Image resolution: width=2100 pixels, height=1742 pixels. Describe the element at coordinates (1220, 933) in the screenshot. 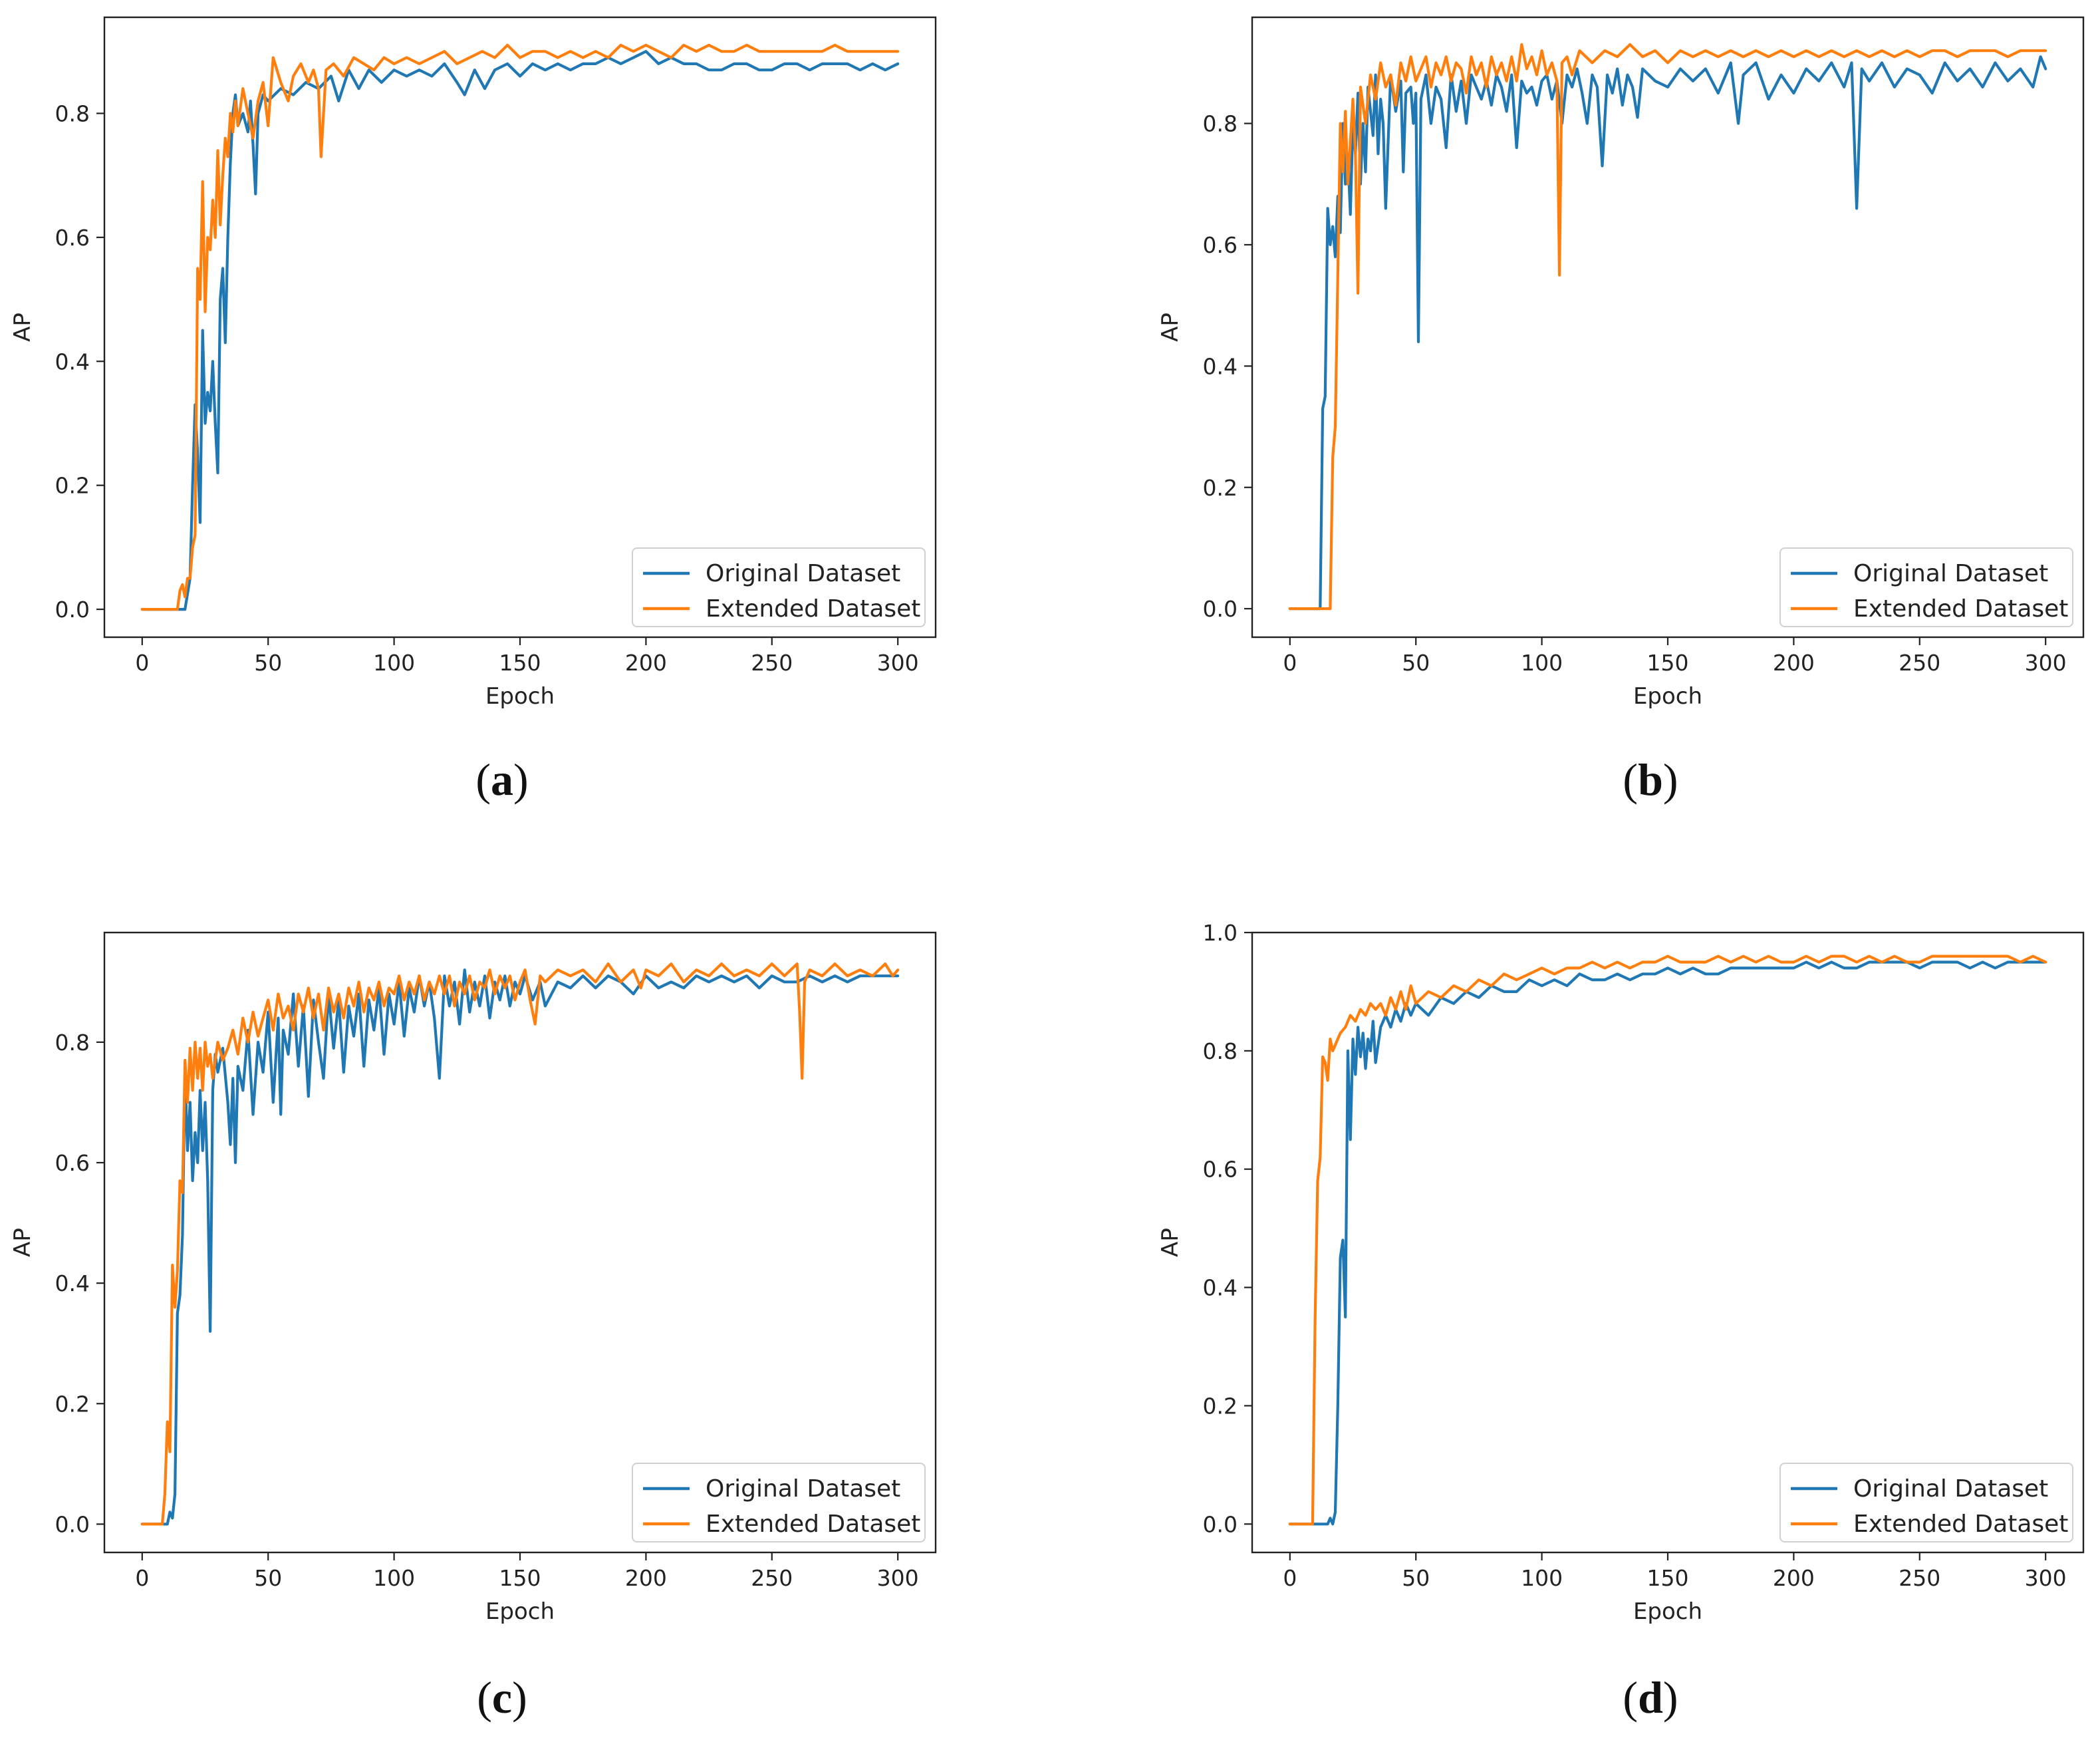

I see `y-tick-label: 1.0` at that location.